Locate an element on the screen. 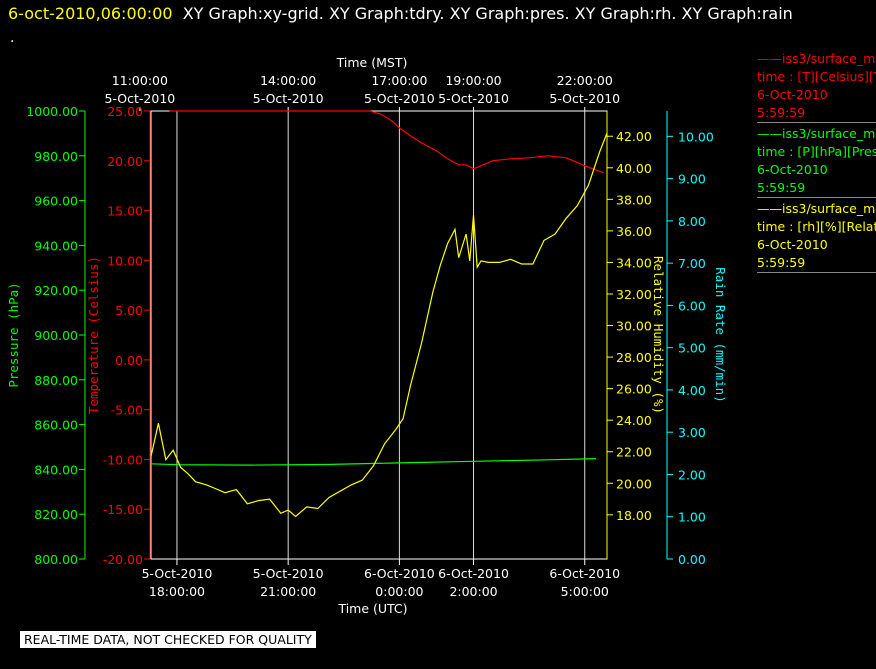  pressure-tick-label: 960.00 is located at coordinates (56, 201).